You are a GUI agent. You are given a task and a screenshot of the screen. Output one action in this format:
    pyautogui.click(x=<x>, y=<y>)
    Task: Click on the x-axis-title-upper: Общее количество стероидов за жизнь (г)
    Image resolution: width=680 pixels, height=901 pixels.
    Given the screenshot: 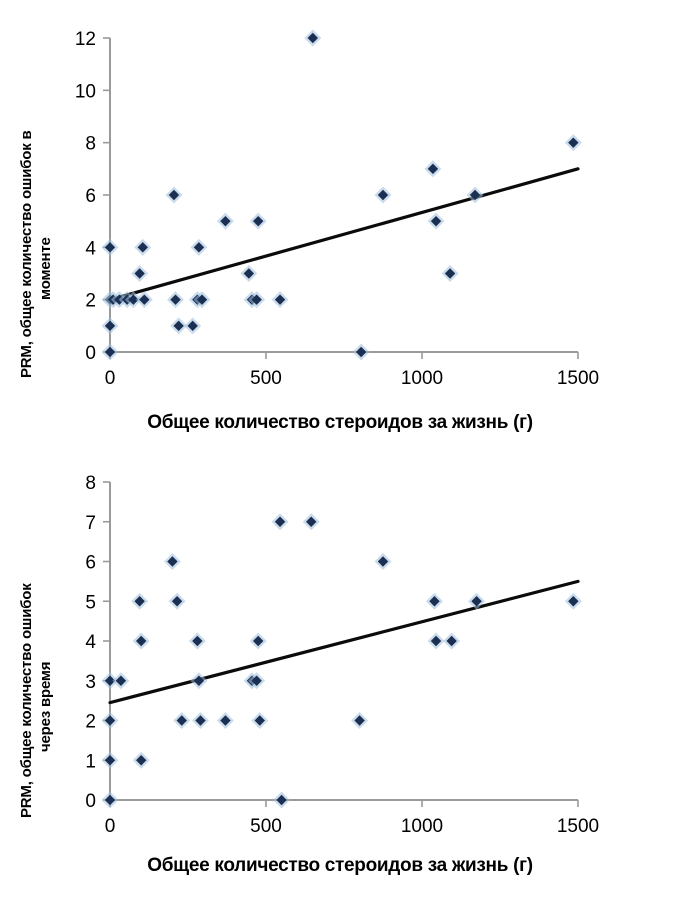 What is the action you would take?
    pyautogui.click(x=340, y=422)
    